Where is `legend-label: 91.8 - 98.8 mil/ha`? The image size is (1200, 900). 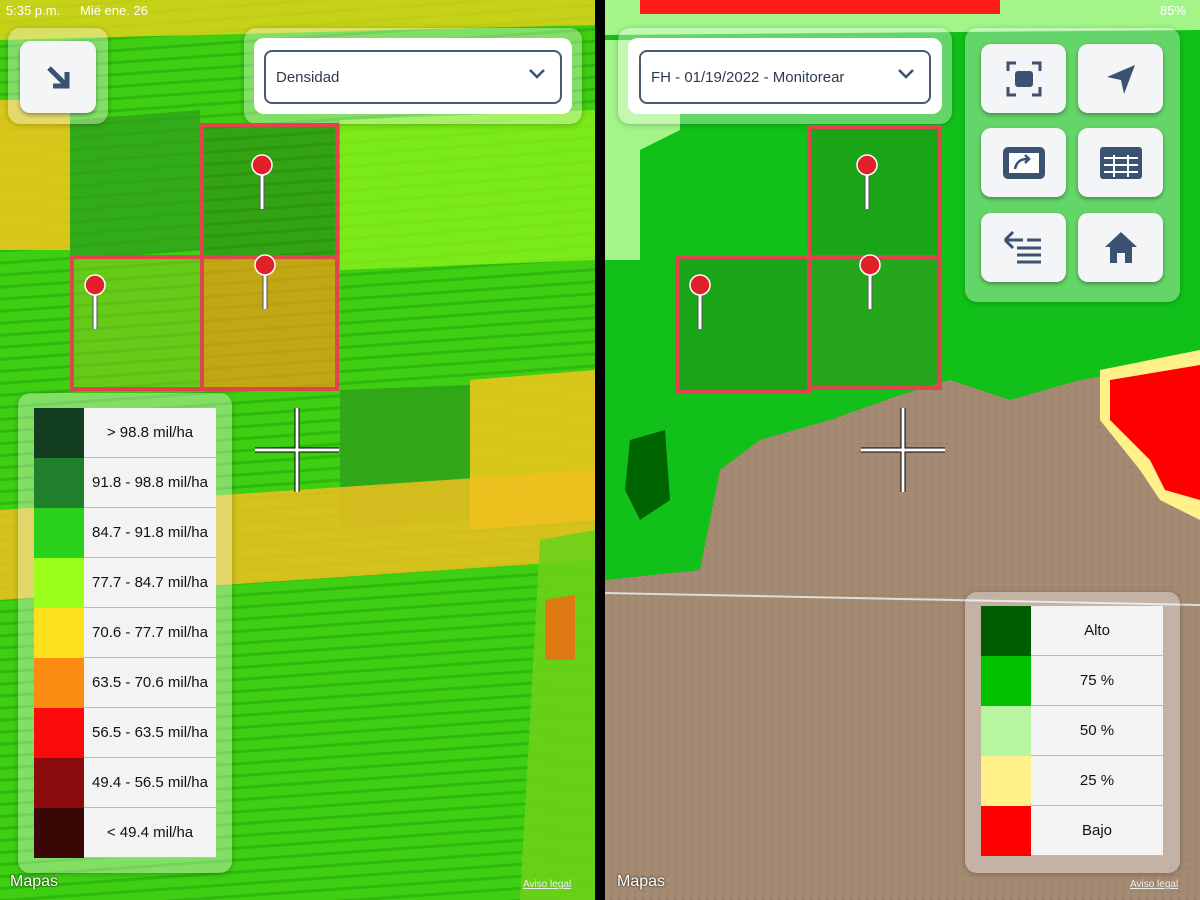
legend-label: 91.8 - 98.8 mil/ha is located at coordinates (150, 483).